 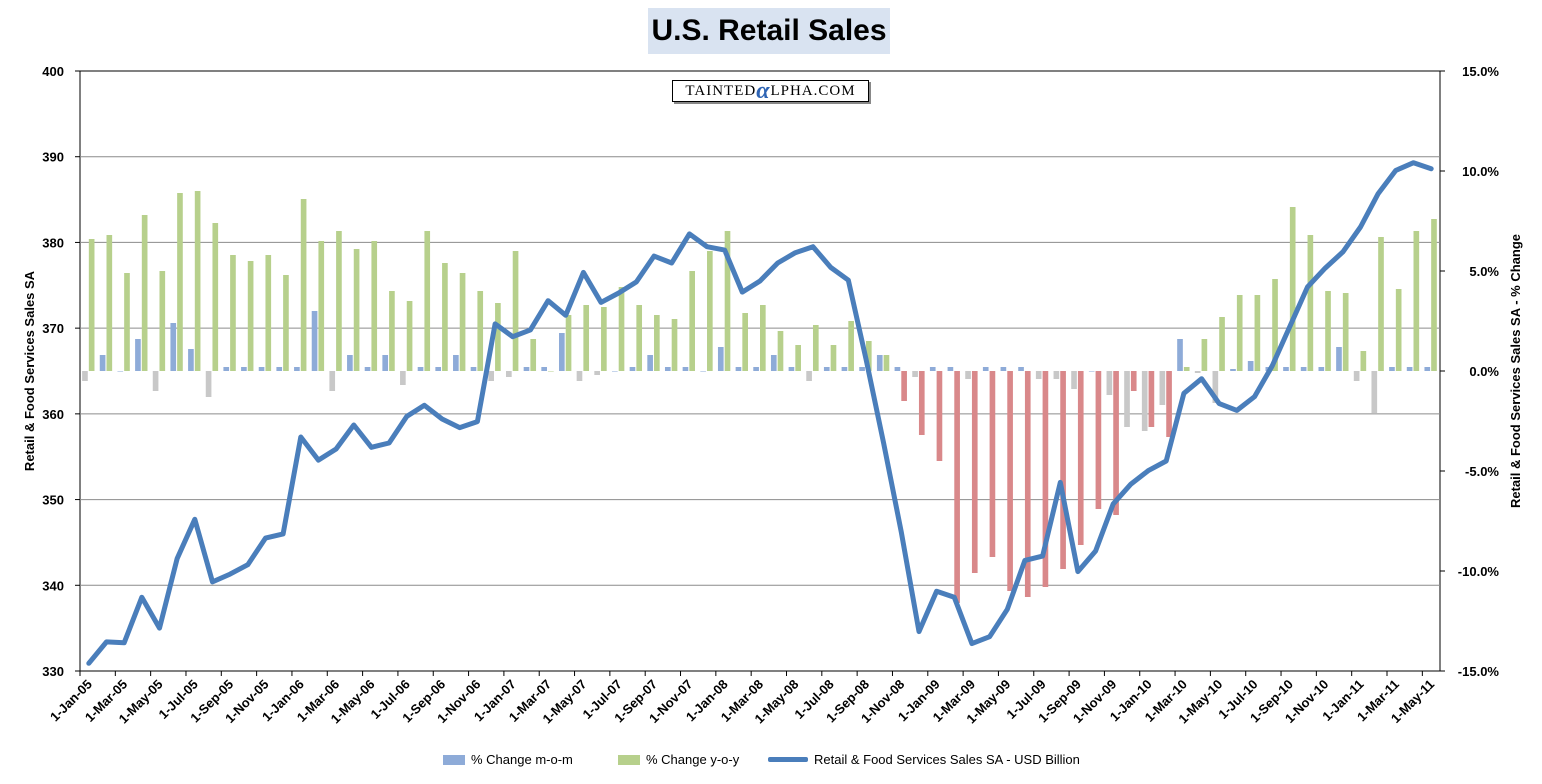 What do you see at coordinates (1480, 171) in the screenshot?
I see `y-right-tick-label: 10.0%` at bounding box center [1480, 171].